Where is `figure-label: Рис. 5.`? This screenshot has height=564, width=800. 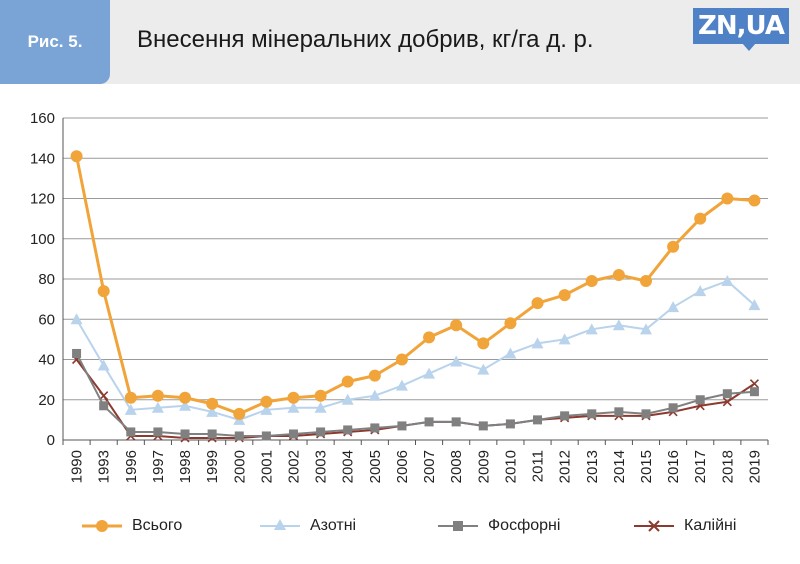
figure-label: Рис. 5. is located at coordinates (55, 42).